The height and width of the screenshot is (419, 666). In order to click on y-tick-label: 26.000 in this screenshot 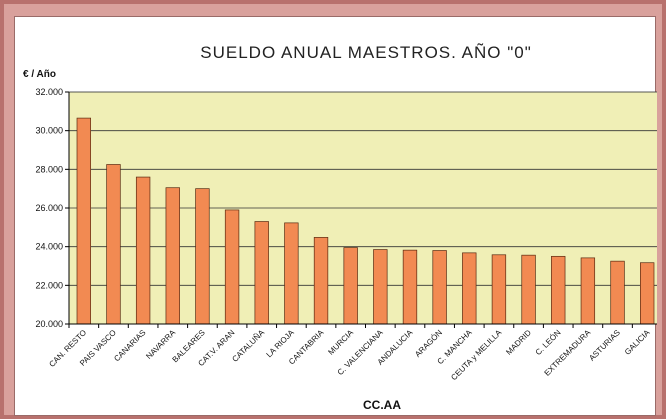, I will do `click(49, 208)`.